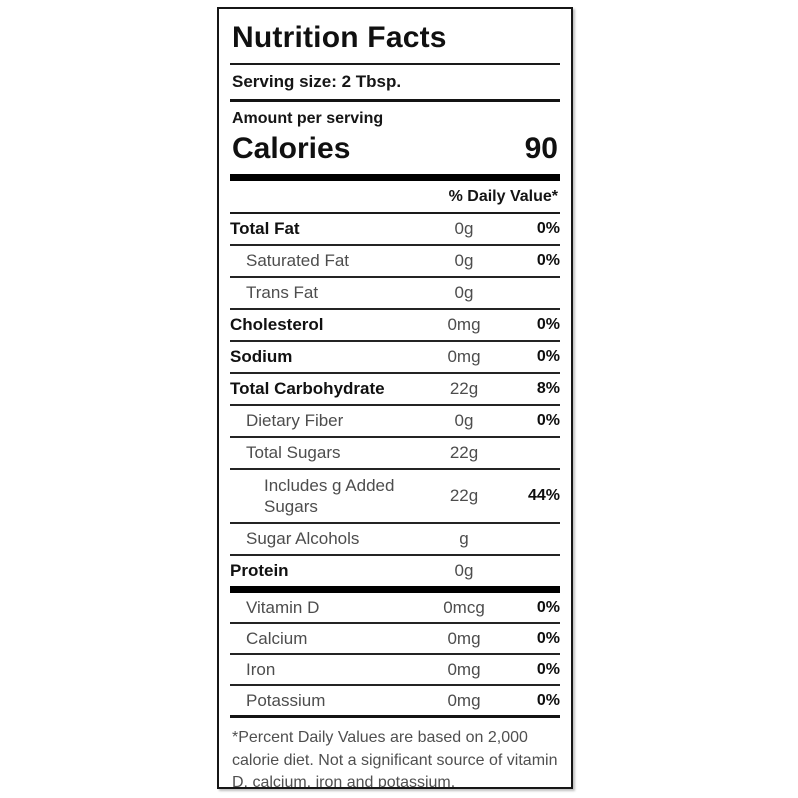  What do you see at coordinates (261, 669) in the screenshot?
I see `nutrient-name: Iron` at bounding box center [261, 669].